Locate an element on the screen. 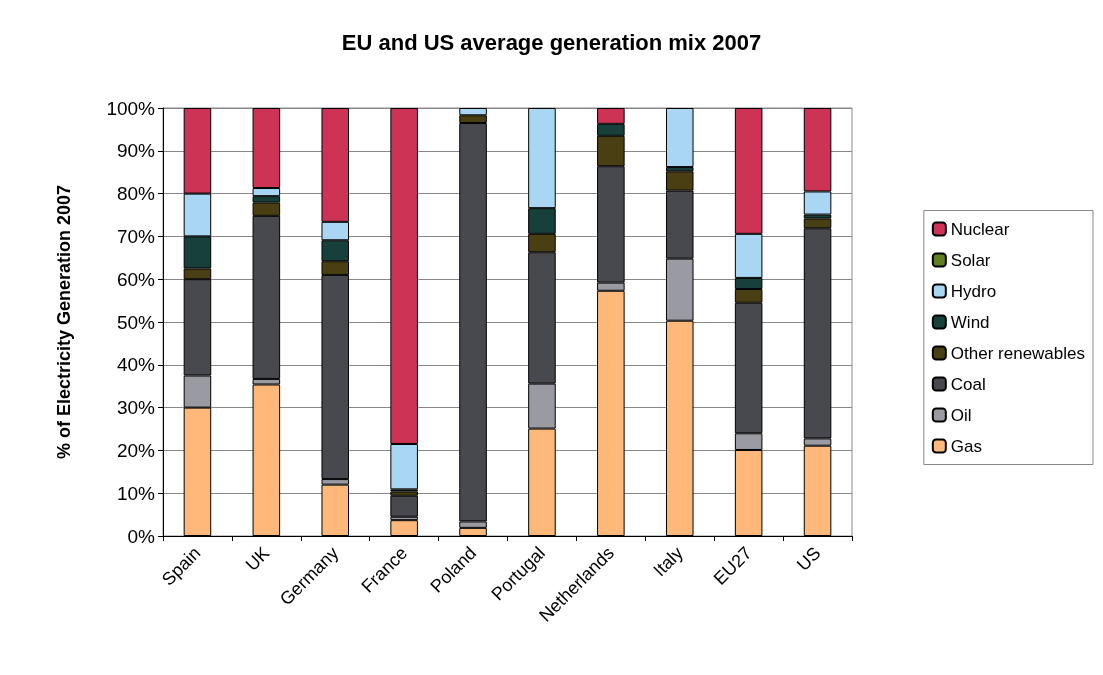 The height and width of the screenshot is (675, 1103). y-tick-label: 70% is located at coordinates (136, 236).